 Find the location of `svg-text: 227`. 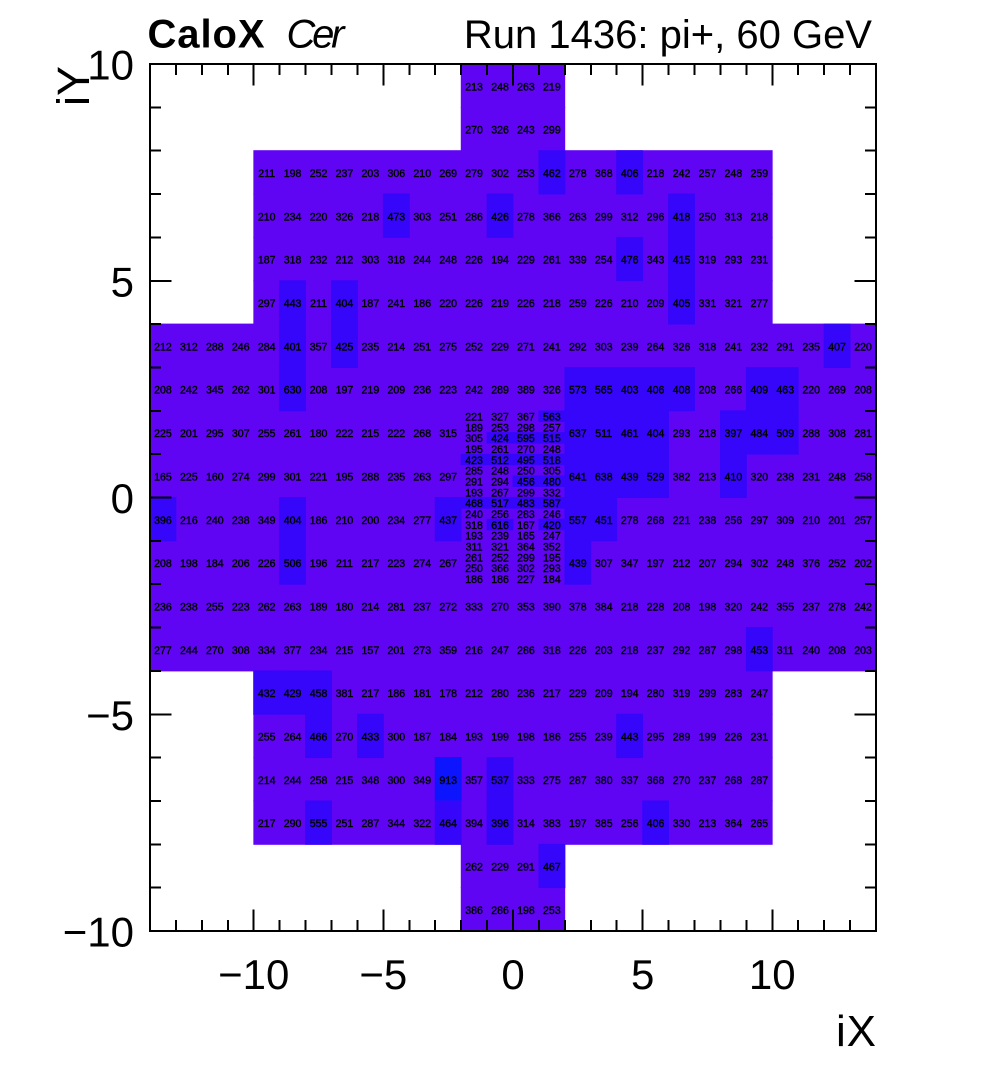

svg-text: 227 is located at coordinates (526, 580).